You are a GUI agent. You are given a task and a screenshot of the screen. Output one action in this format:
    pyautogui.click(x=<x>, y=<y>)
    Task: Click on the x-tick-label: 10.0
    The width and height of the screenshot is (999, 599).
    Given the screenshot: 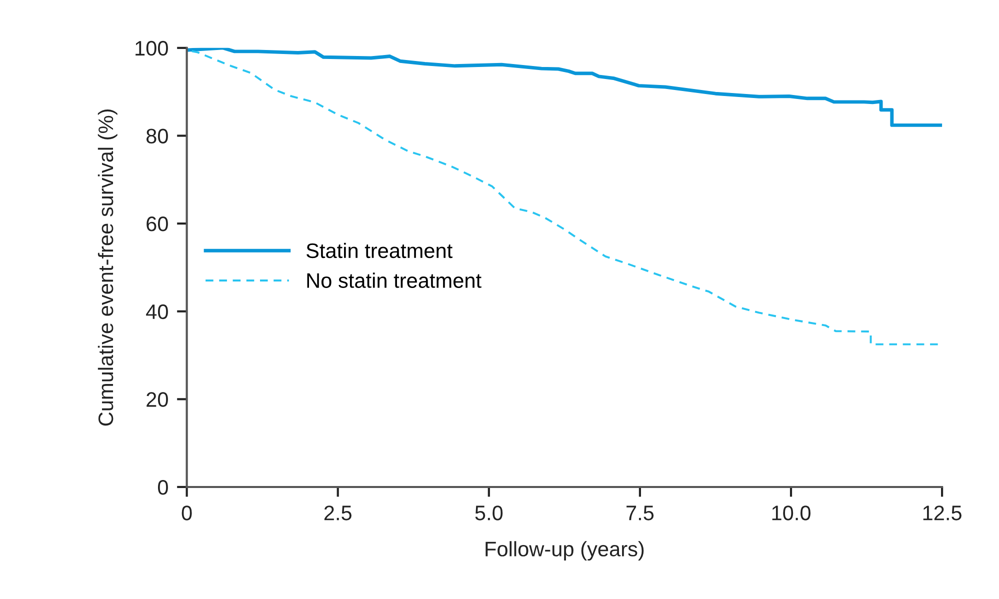 What is the action you would take?
    pyautogui.click(x=791, y=513)
    